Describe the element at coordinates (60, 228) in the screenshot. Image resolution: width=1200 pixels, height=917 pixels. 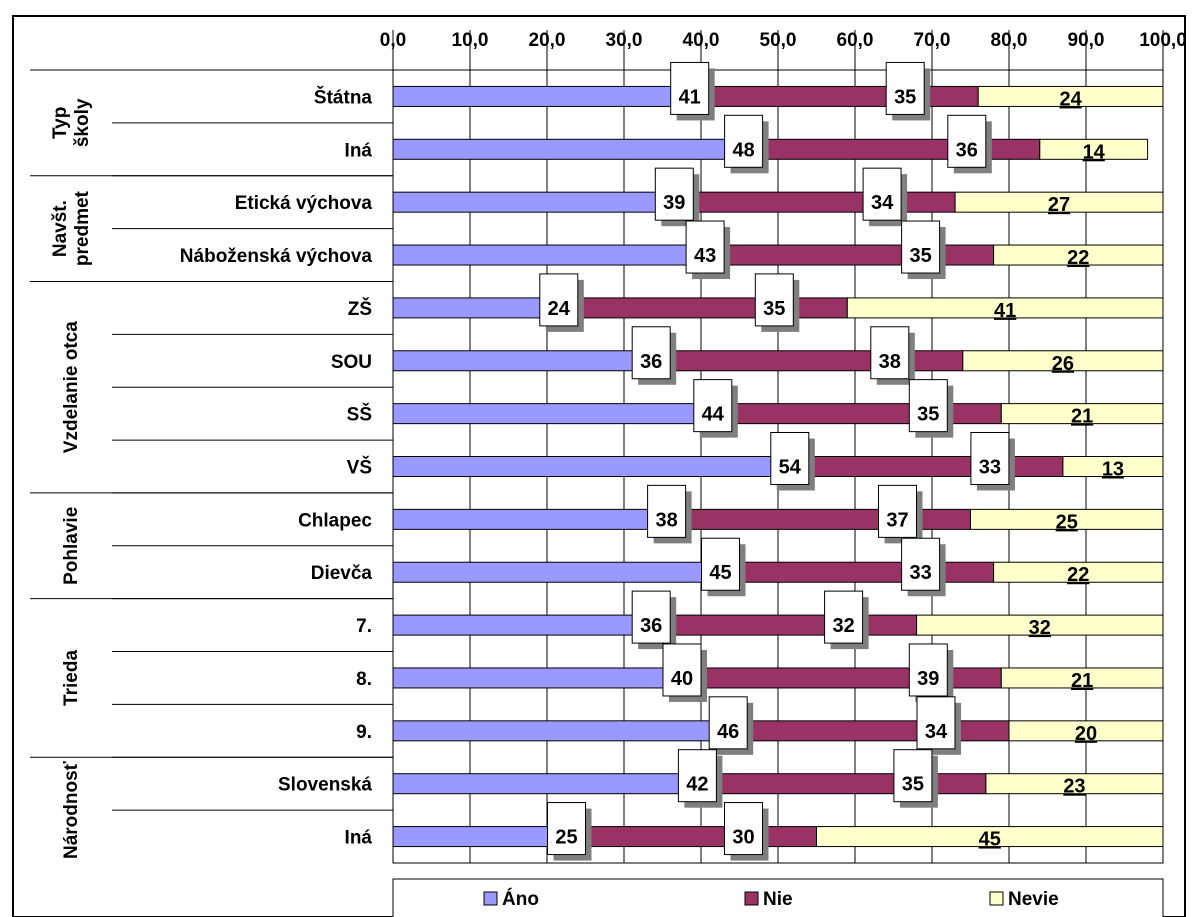
I see `group-label-line: Navšt.` at that location.